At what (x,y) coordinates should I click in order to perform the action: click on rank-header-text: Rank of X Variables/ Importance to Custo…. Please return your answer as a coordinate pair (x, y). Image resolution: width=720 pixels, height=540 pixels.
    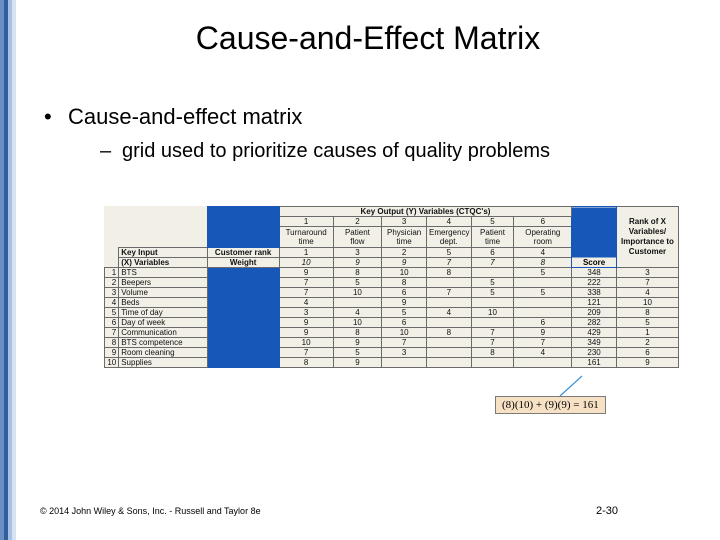
    Looking at the image, I should click on (647, 236).